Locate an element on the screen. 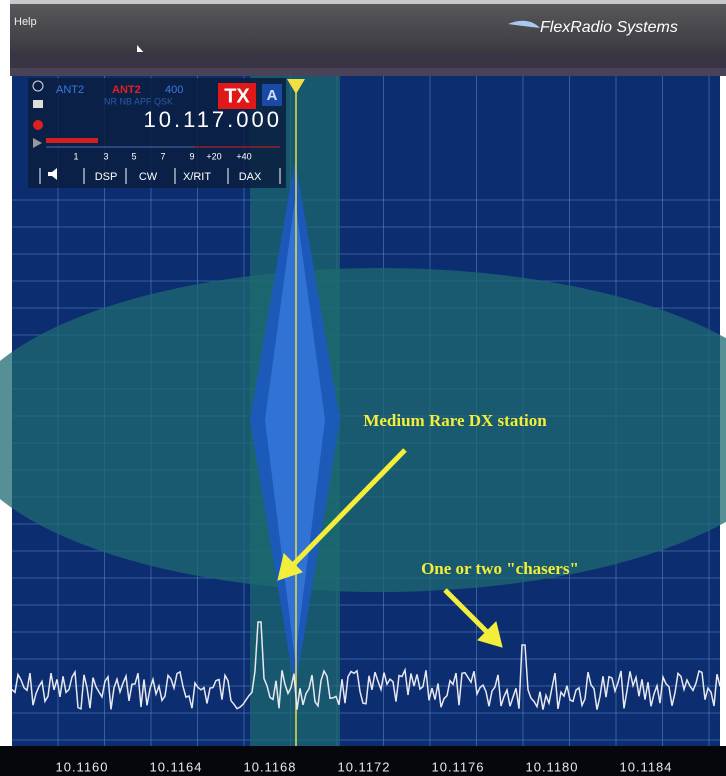  signal-diamond-inner is located at coordinates (295, 430).